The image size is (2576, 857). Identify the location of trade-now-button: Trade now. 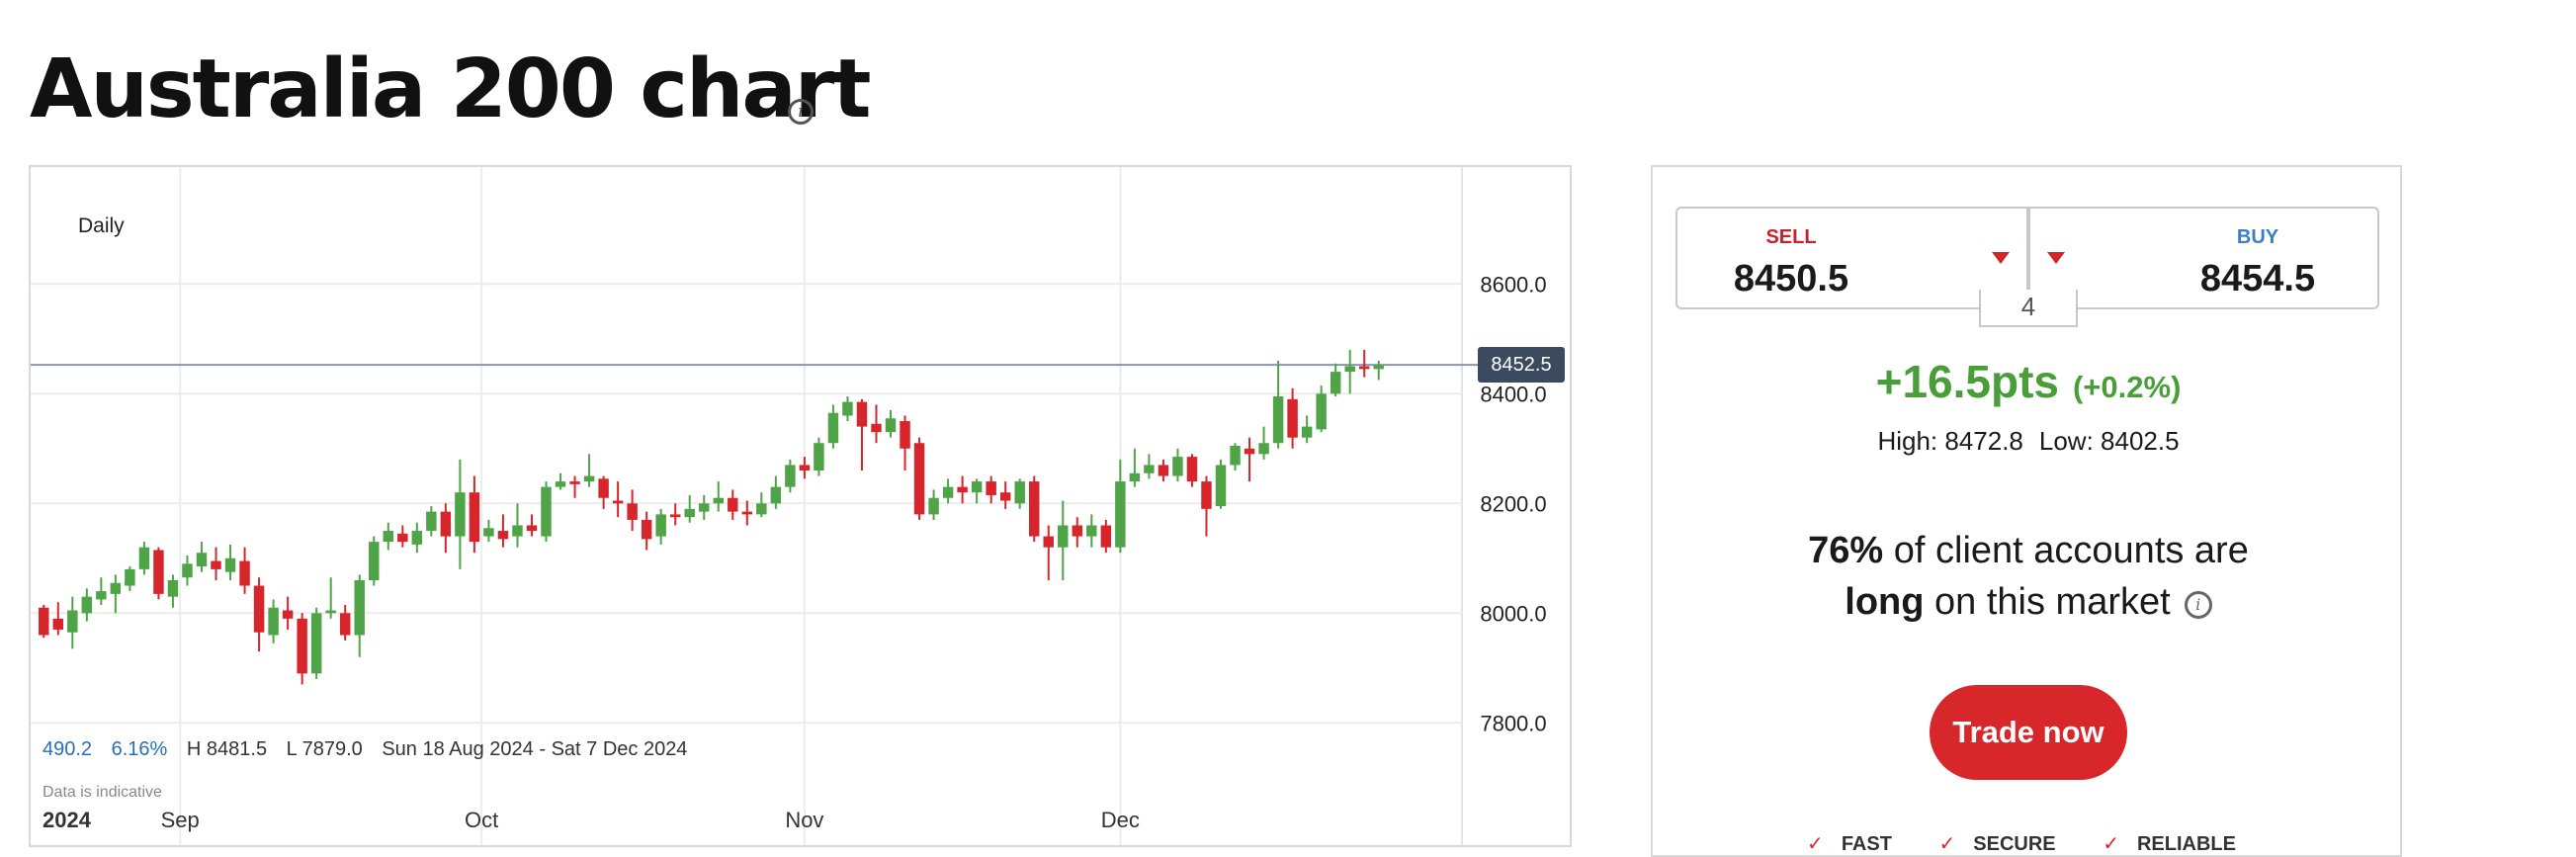
(2028, 732).